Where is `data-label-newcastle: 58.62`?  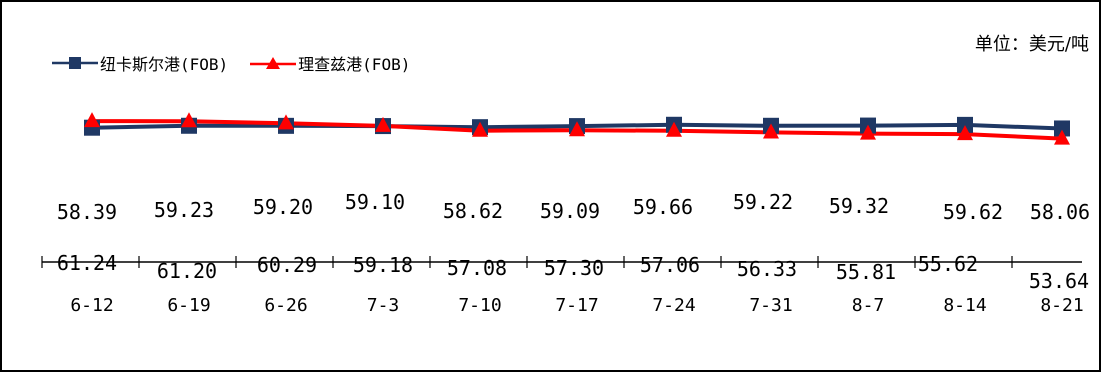
data-label-newcastle: 58.62 is located at coordinates (473, 211).